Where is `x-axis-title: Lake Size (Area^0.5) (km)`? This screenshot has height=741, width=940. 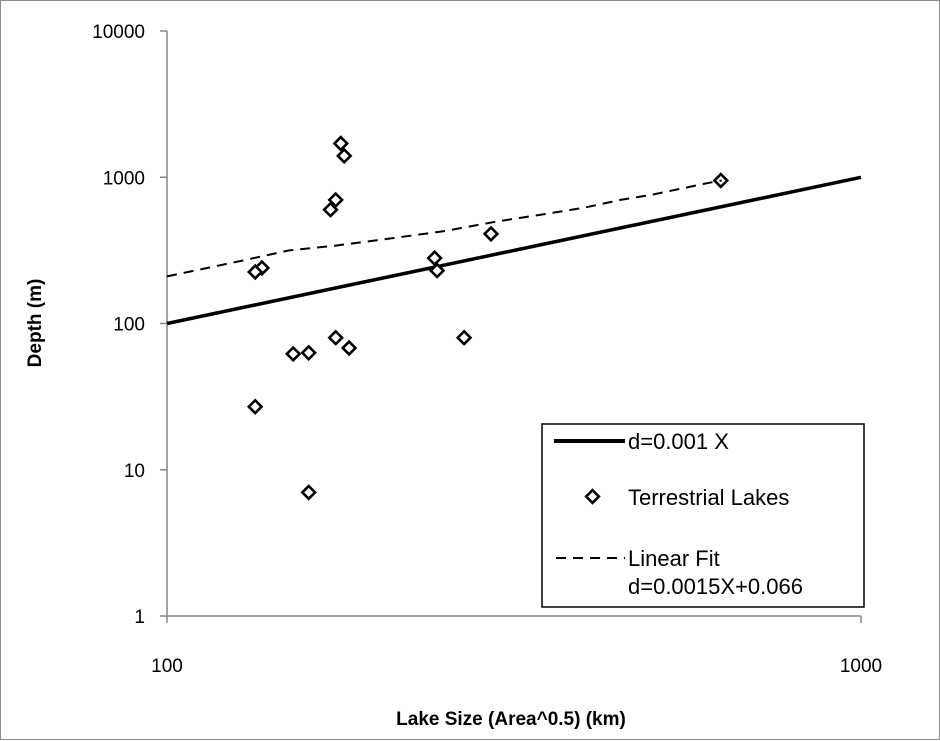 x-axis-title: Lake Size (Area^0.5) (km) is located at coordinates (511, 719).